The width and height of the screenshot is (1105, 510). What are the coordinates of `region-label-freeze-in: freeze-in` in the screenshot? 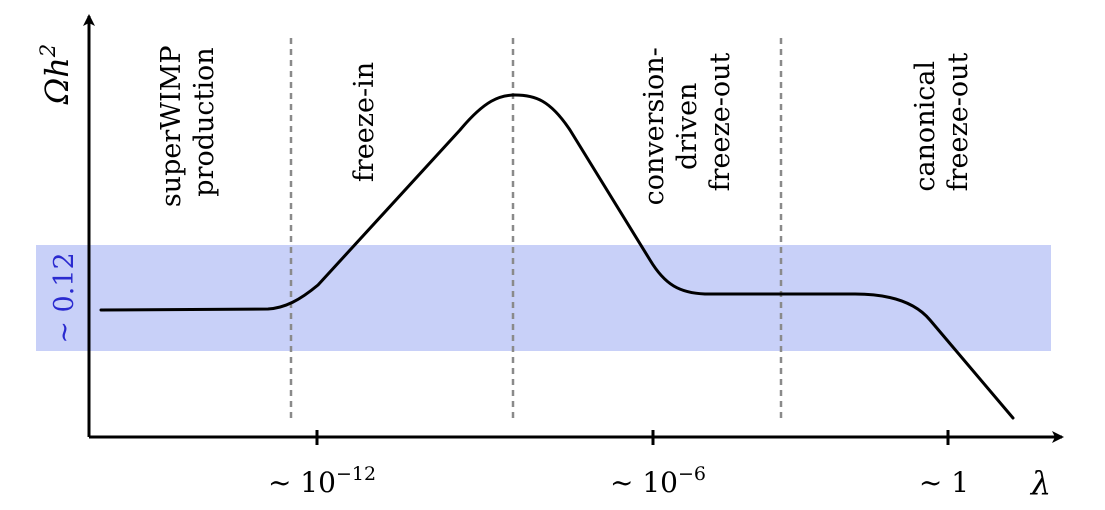 It's located at (364, 122).